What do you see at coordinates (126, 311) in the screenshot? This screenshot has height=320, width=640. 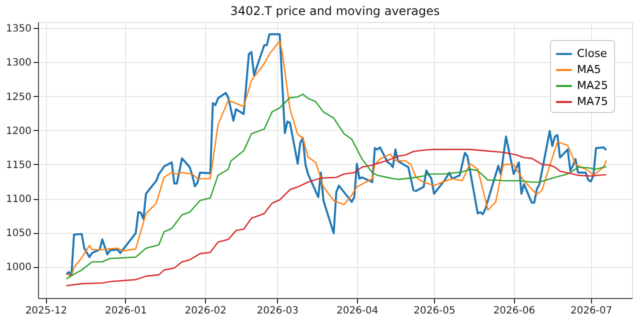 I see `x-tick-label: 2026-01` at bounding box center [126, 311].